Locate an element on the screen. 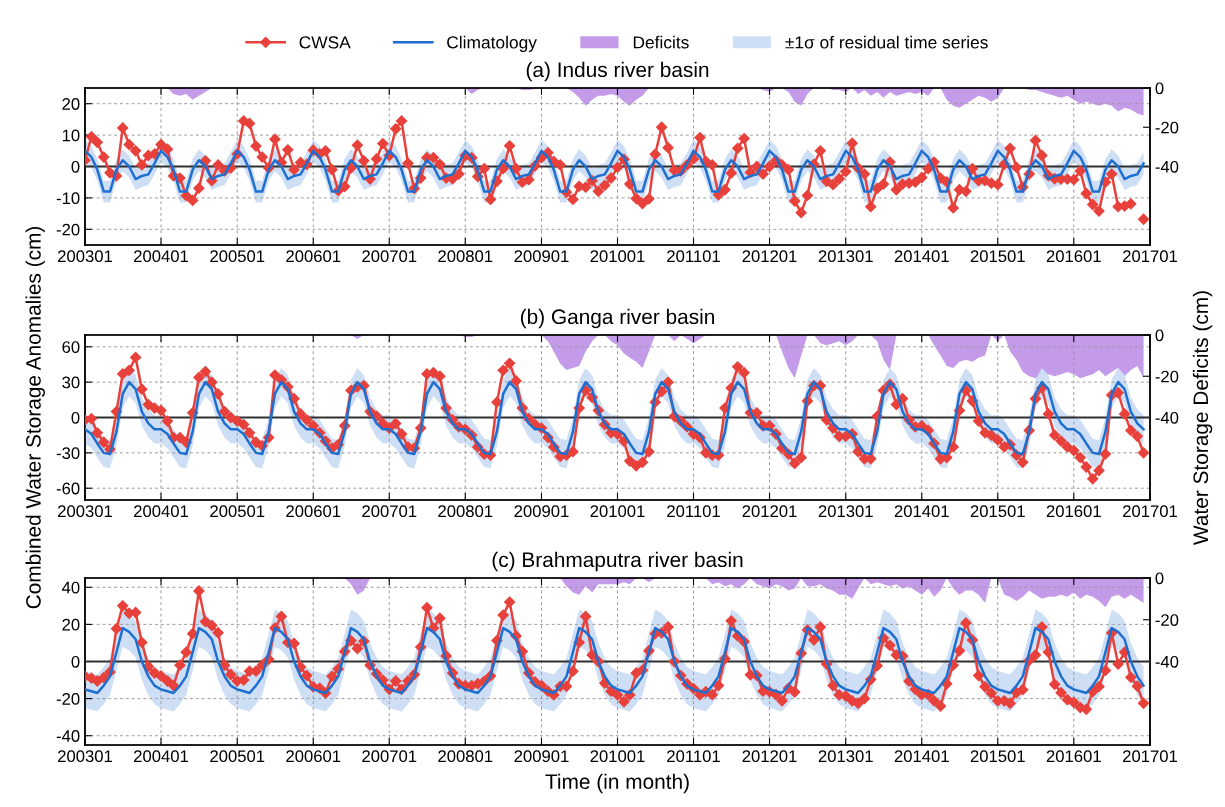 The height and width of the screenshot is (807, 1225). text: ±1σ of residual time series is located at coordinates (886, 42).